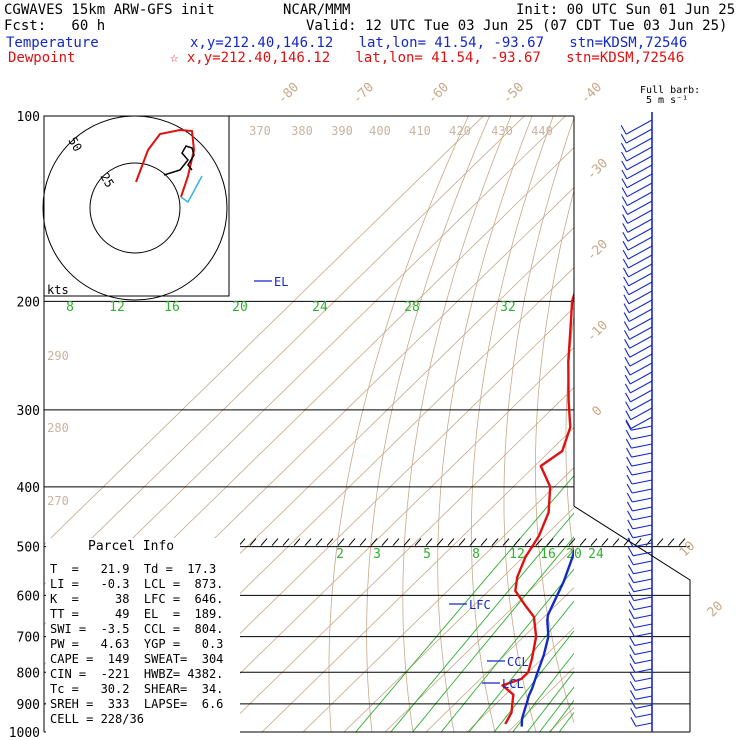 The height and width of the screenshot is (740, 740). Describe the element at coordinates (137, 629) in the screenshot. I see `parcel-row: SWI = -3.5 CCL = 804.` at that location.